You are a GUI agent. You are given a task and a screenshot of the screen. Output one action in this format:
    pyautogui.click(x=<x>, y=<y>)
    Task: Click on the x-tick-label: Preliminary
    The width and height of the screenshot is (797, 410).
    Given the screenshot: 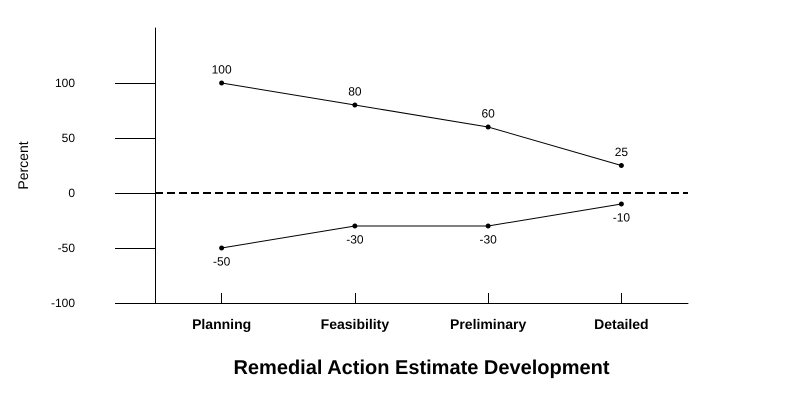 What is the action you would take?
    pyautogui.click(x=488, y=324)
    